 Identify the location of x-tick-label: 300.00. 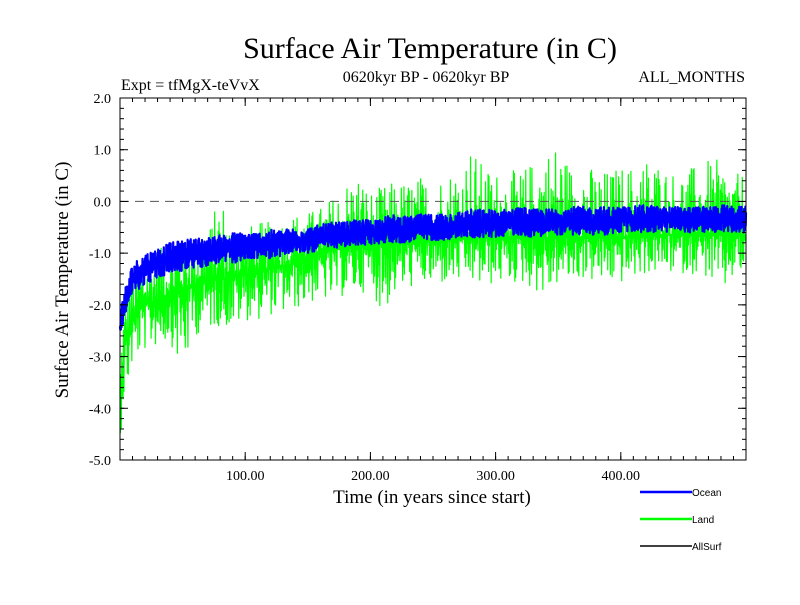
(495, 476).